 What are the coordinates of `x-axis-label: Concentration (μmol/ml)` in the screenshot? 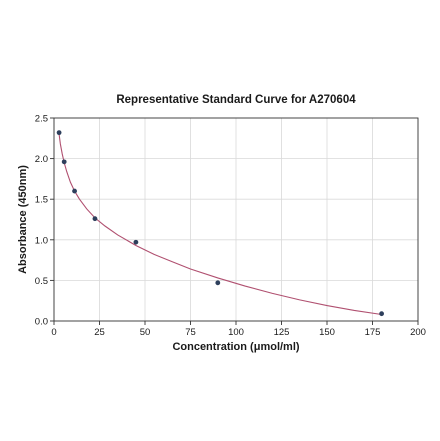 It's located at (235, 347).